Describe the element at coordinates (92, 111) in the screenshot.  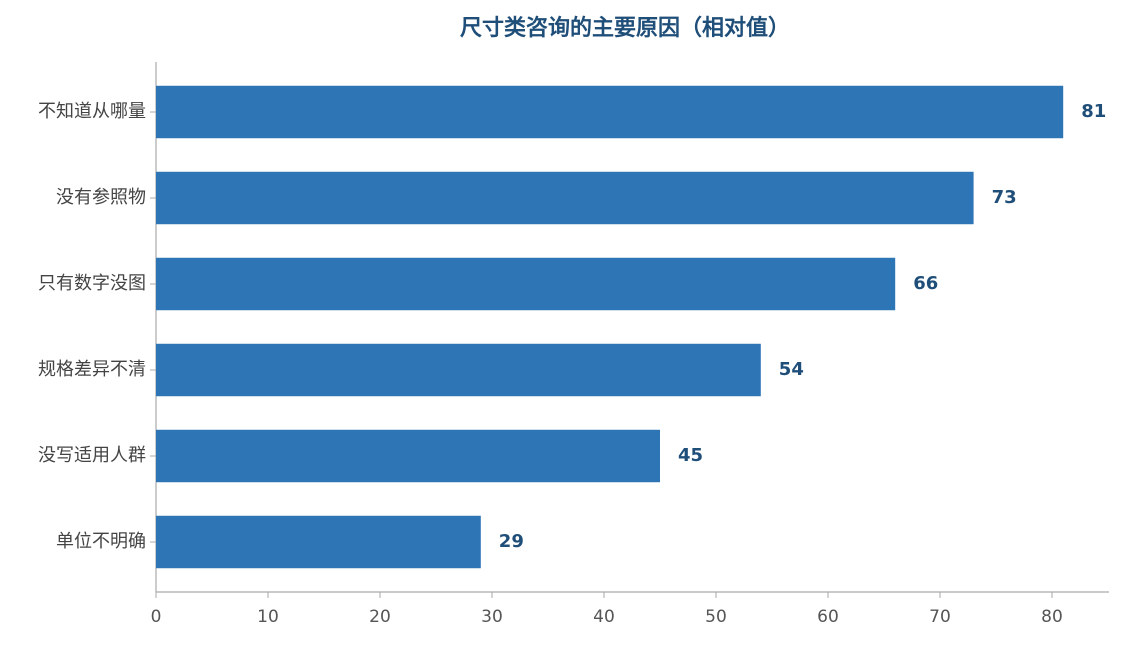
I see `y-tick-label: 不知道从哪量` at that location.